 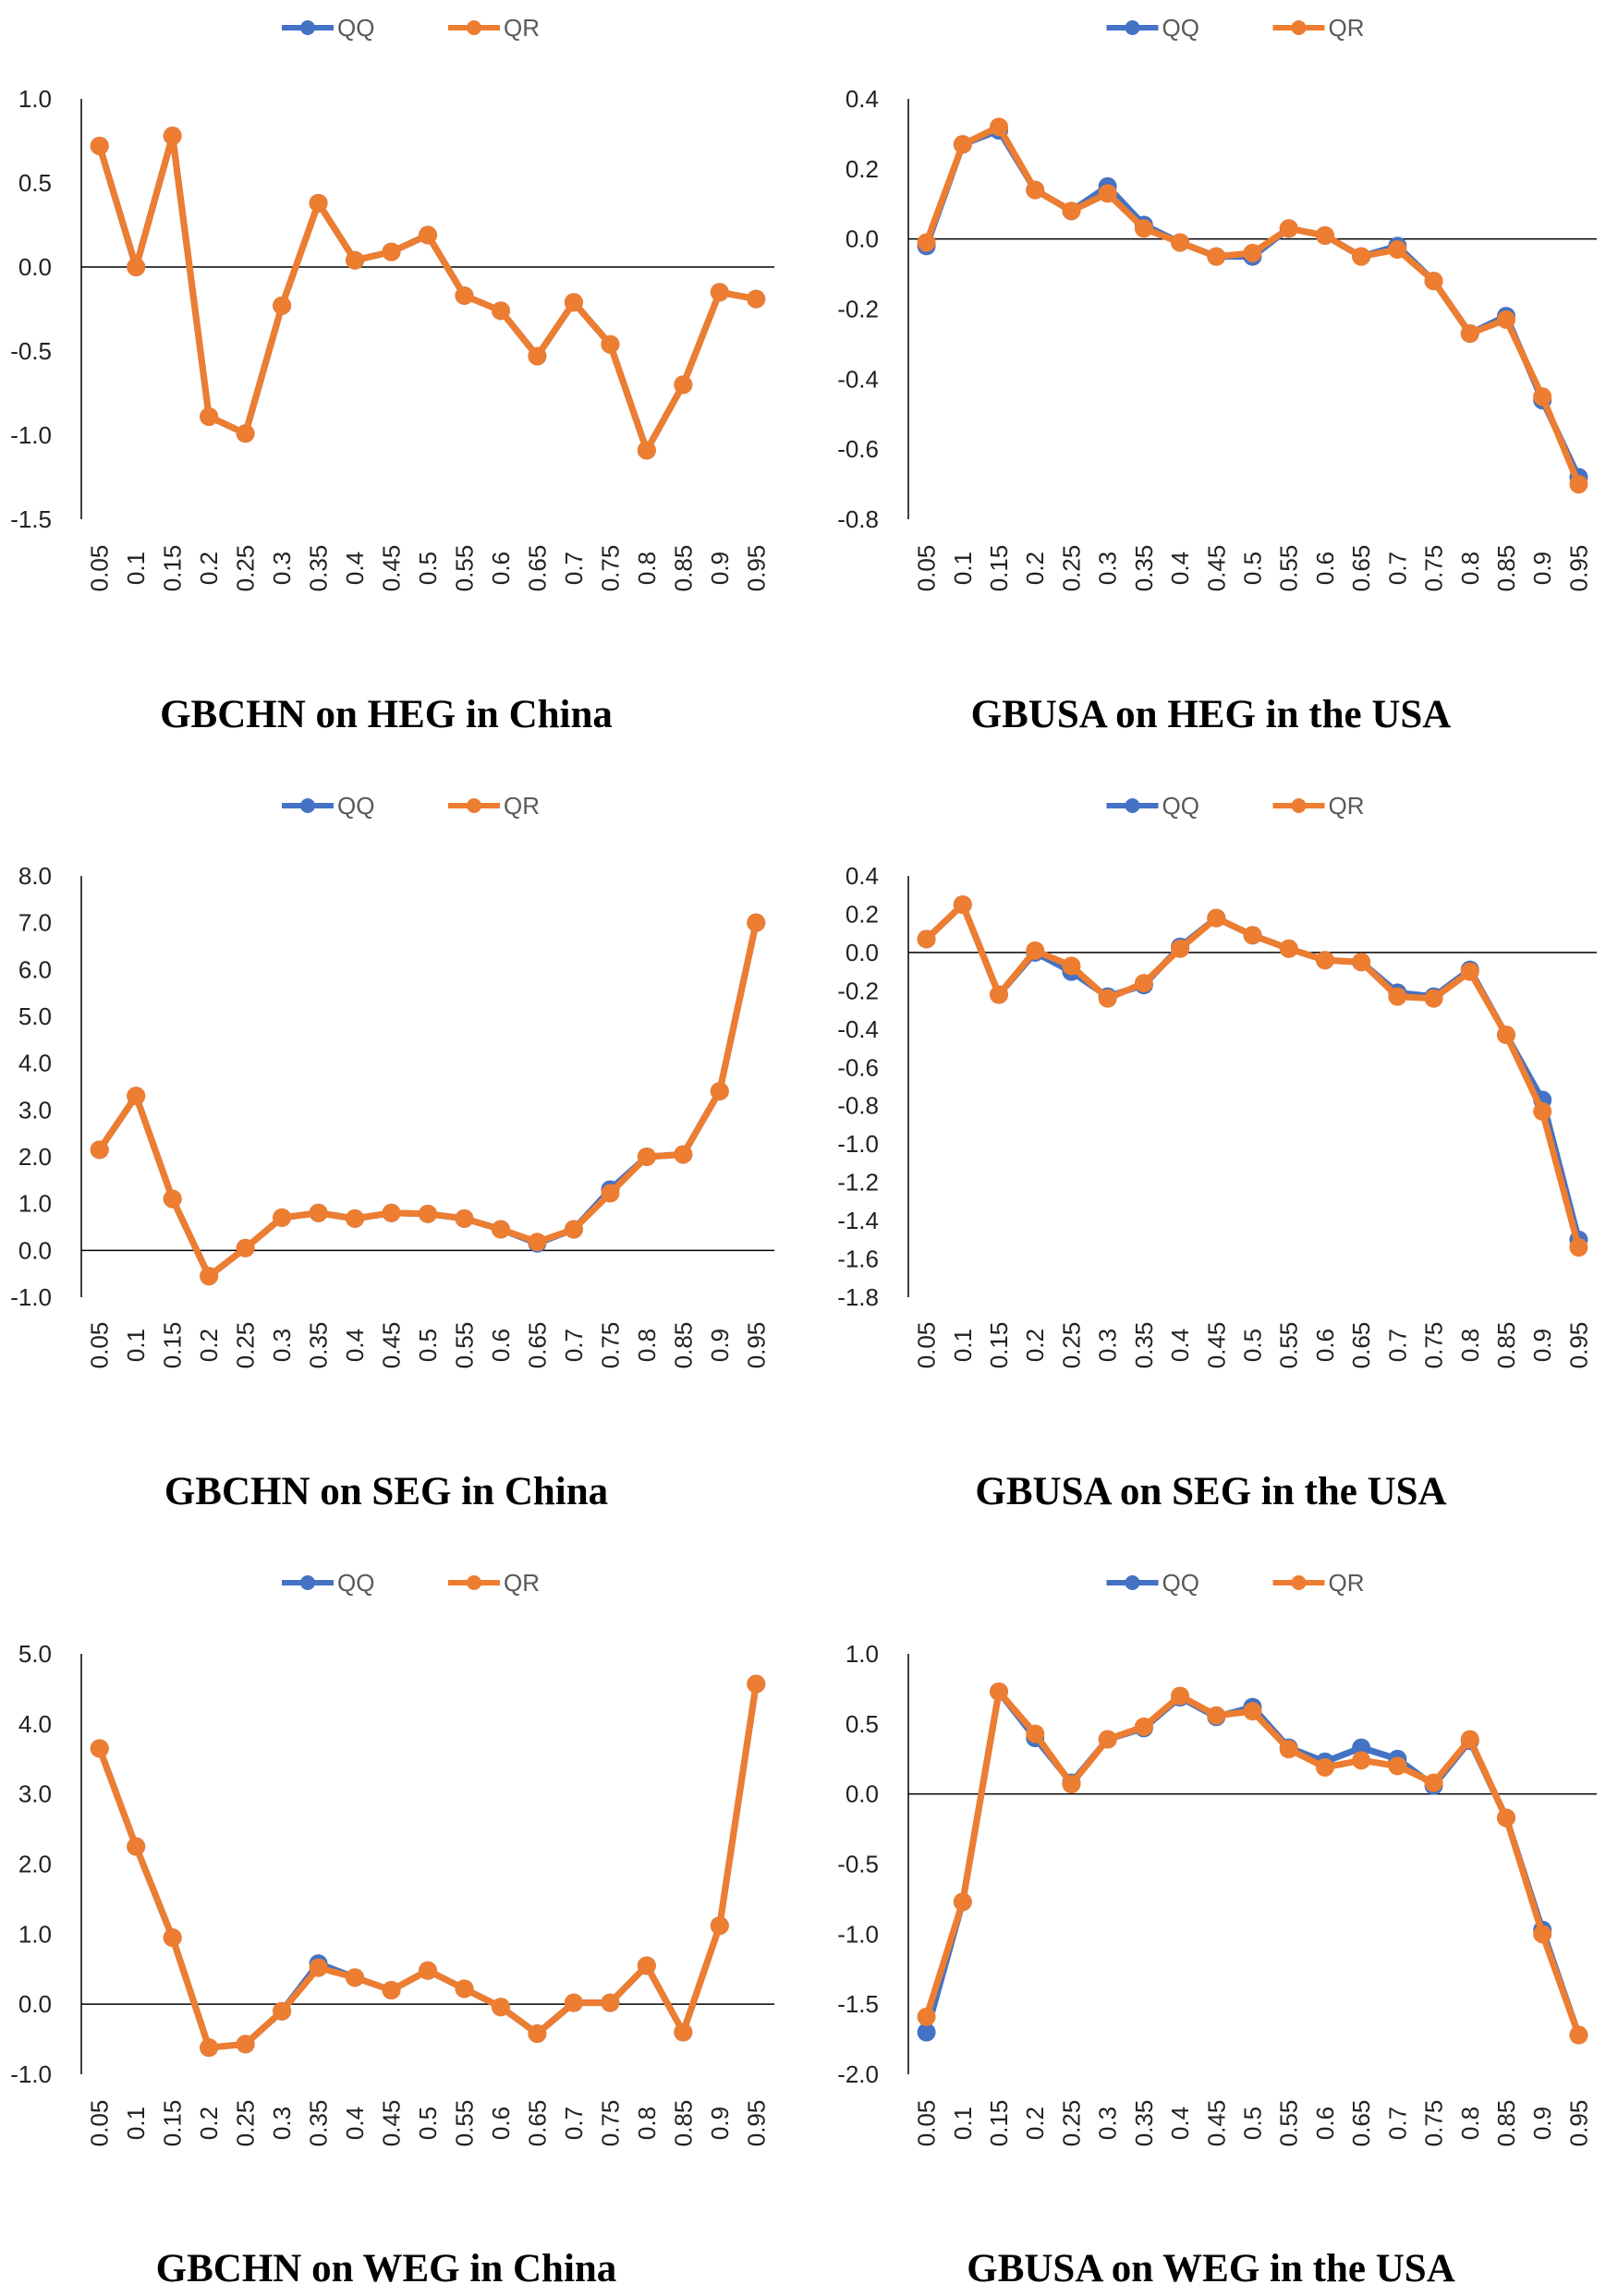 I want to click on y-tick-label: -1.2, so click(x=858, y=1183).